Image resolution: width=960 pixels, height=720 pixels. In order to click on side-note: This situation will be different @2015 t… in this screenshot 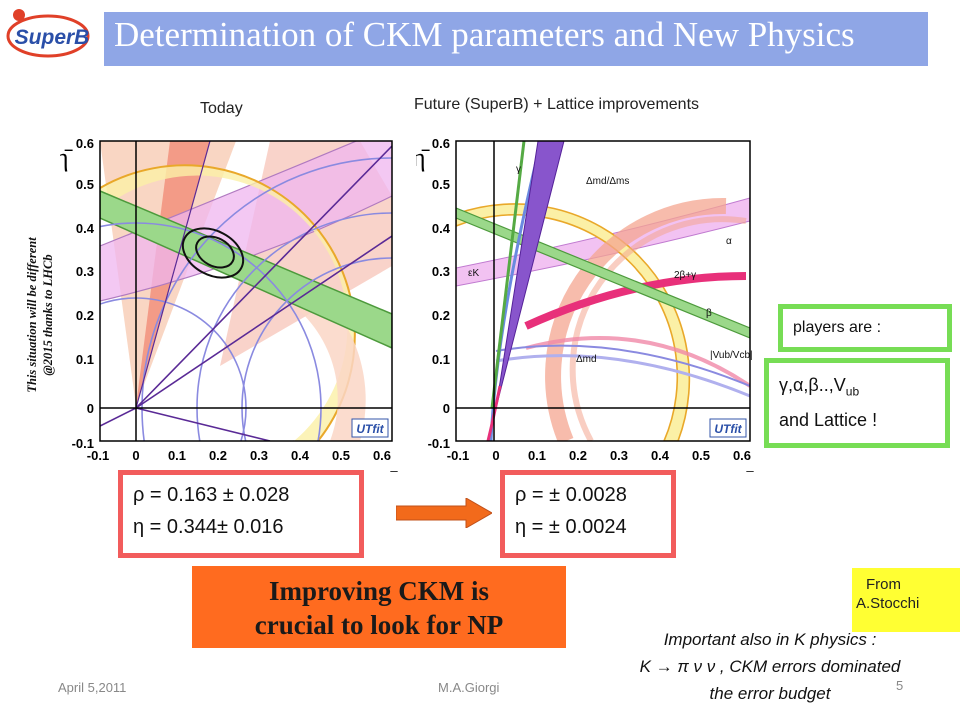, I will do `click(40, 315)`.